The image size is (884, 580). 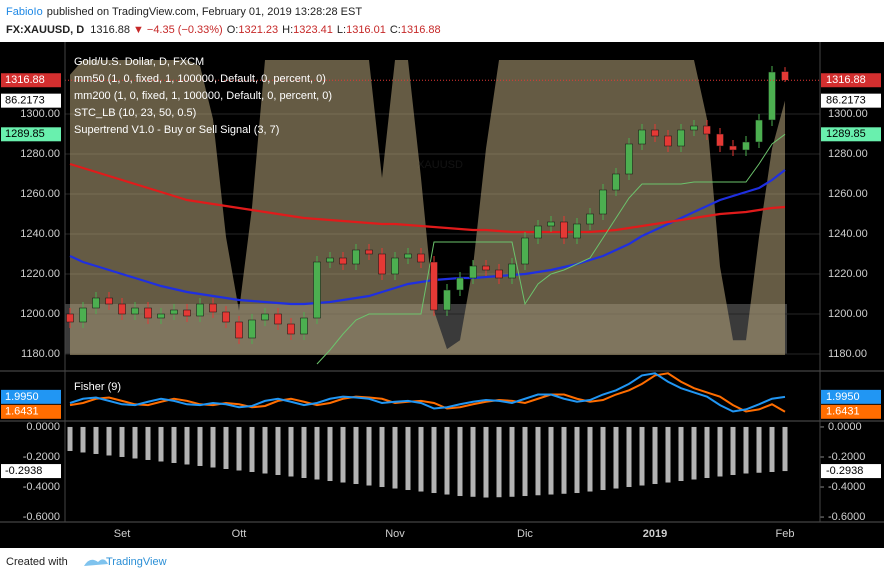 I want to click on x-tick-label: Dic, so click(x=525, y=534).